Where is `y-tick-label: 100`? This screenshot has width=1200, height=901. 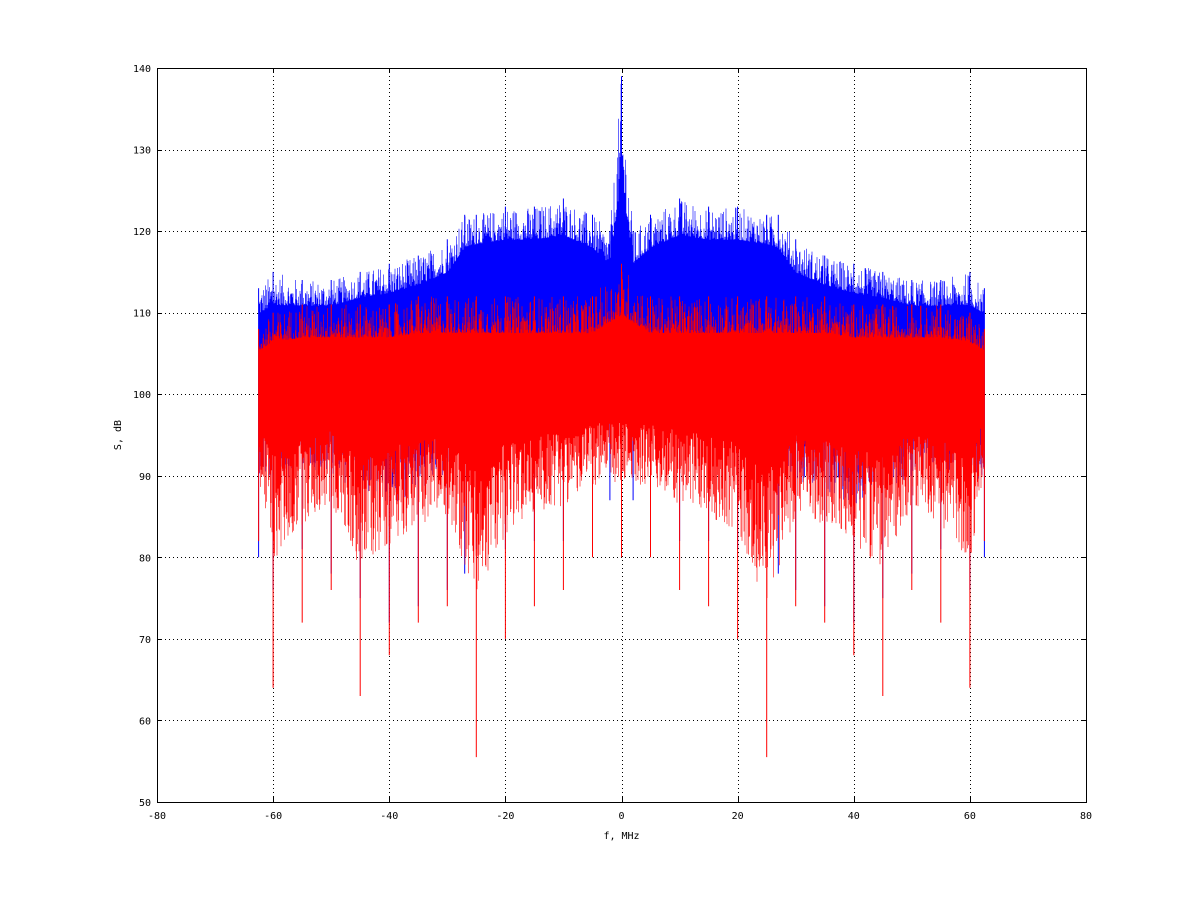 y-tick-label: 100 is located at coordinates (142, 395).